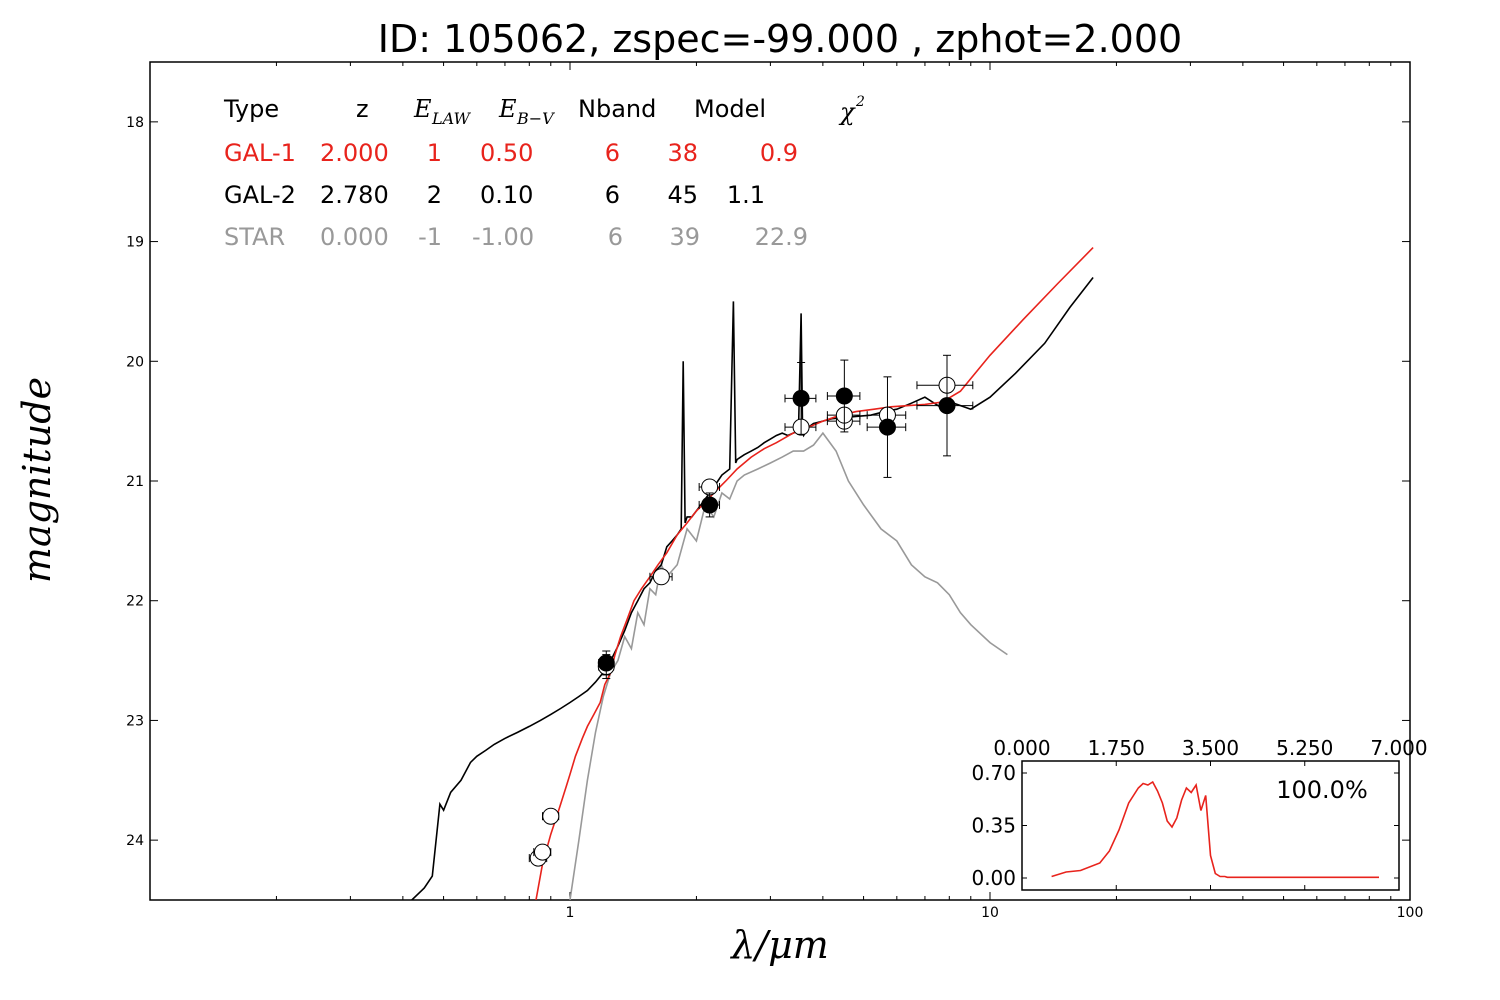  Describe the element at coordinates (746, 195) in the screenshot. I see `table-cell-chi2: 1.1` at that location.